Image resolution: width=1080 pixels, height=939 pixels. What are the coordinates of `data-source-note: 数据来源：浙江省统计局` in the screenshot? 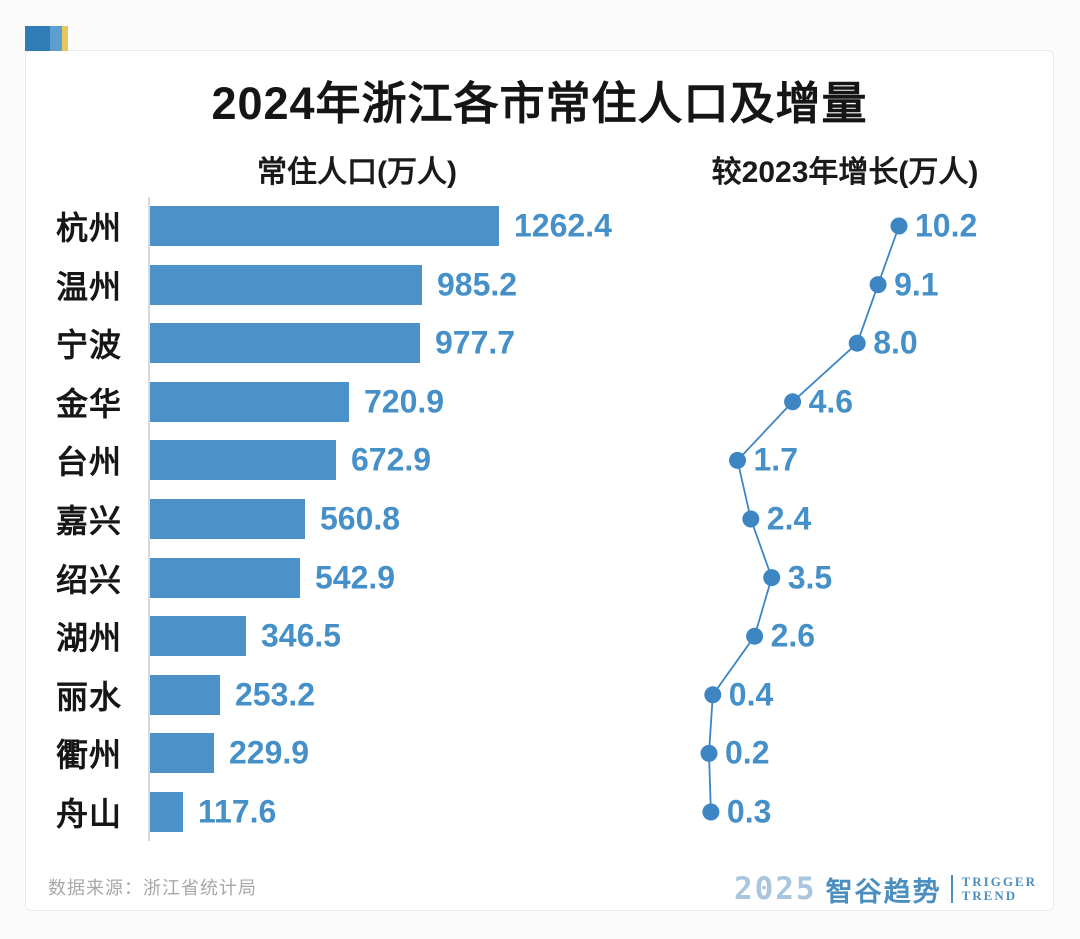 It's located at (152, 888).